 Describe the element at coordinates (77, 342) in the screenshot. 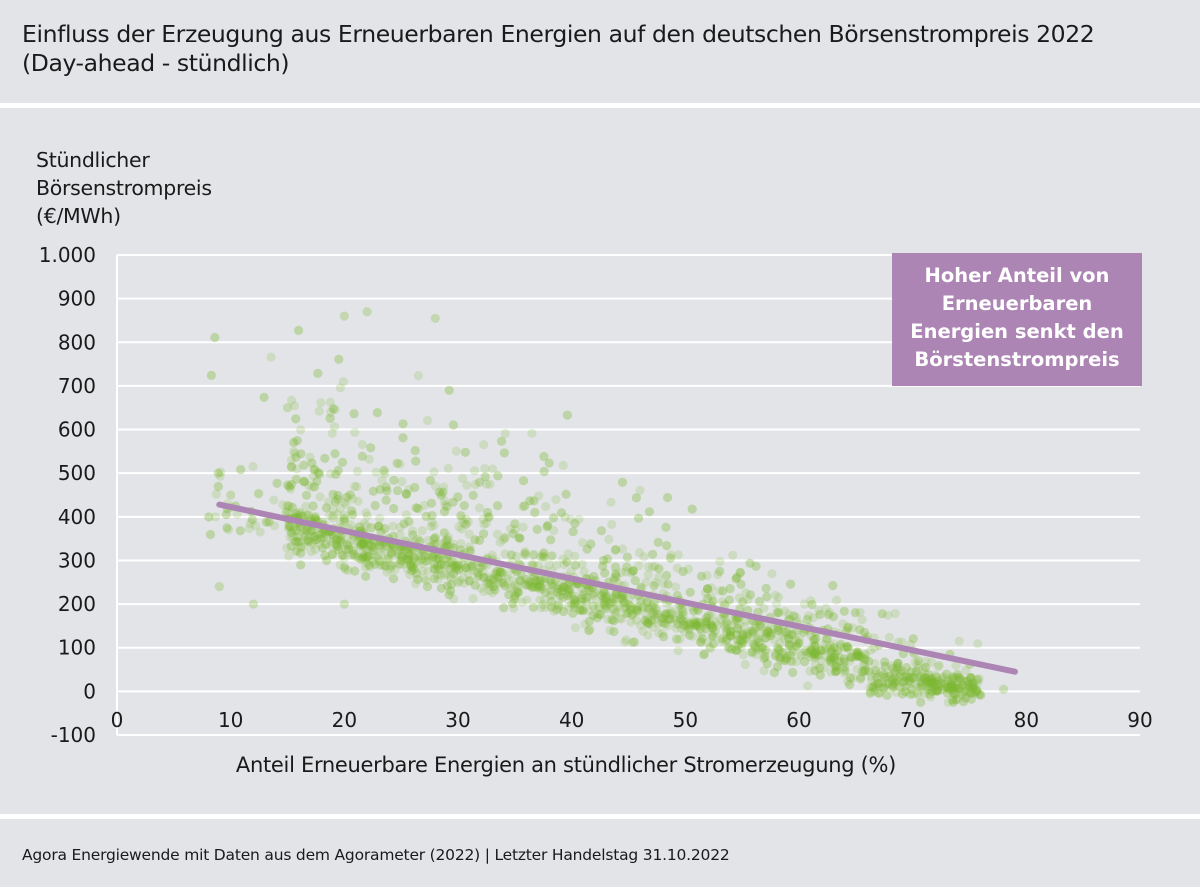

I see `y-tick-label: 800` at that location.